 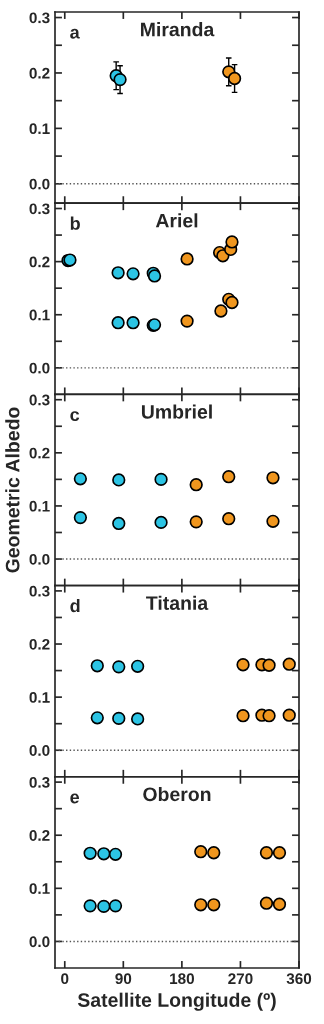 I want to click on chart-title: Umbriel, so click(x=176, y=411).